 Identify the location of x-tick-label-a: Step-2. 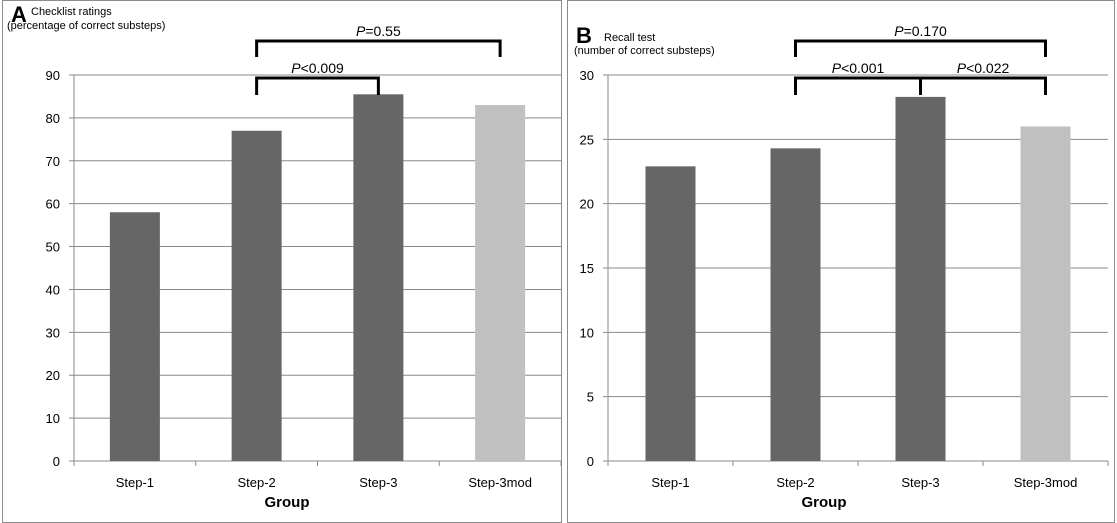
(256, 482).